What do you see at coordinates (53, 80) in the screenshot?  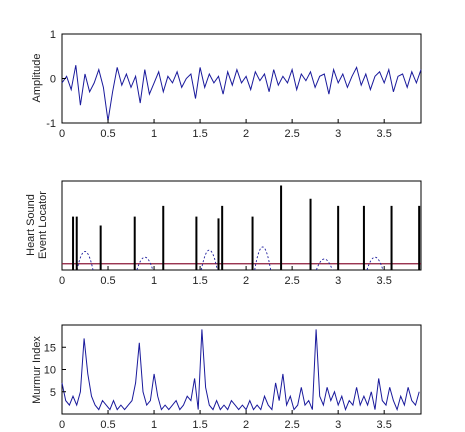 I see `y-tick-label: 0` at bounding box center [53, 80].